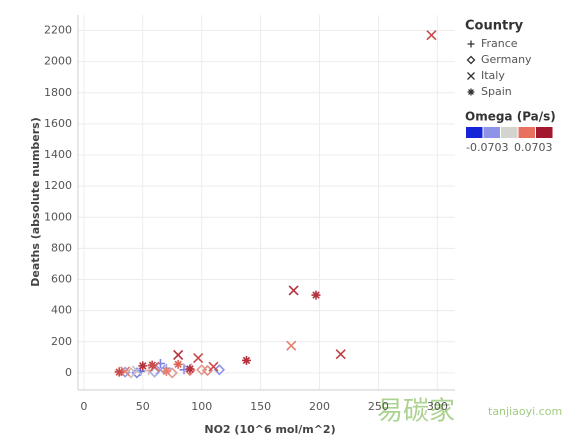  Describe the element at coordinates (506, 59) in the screenshot. I see `legend-label: Germany` at that location.